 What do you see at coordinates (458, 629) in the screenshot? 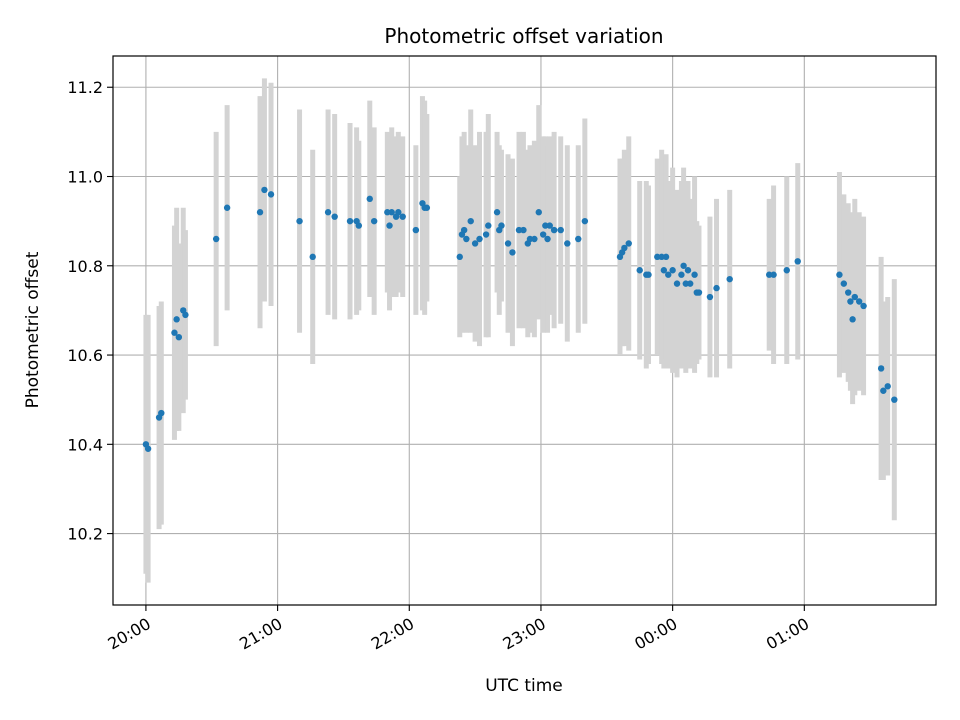
I see `x-axis-ticks: 20:00 21:00 22:00 23:00 00:00 01:00` at bounding box center [458, 629].